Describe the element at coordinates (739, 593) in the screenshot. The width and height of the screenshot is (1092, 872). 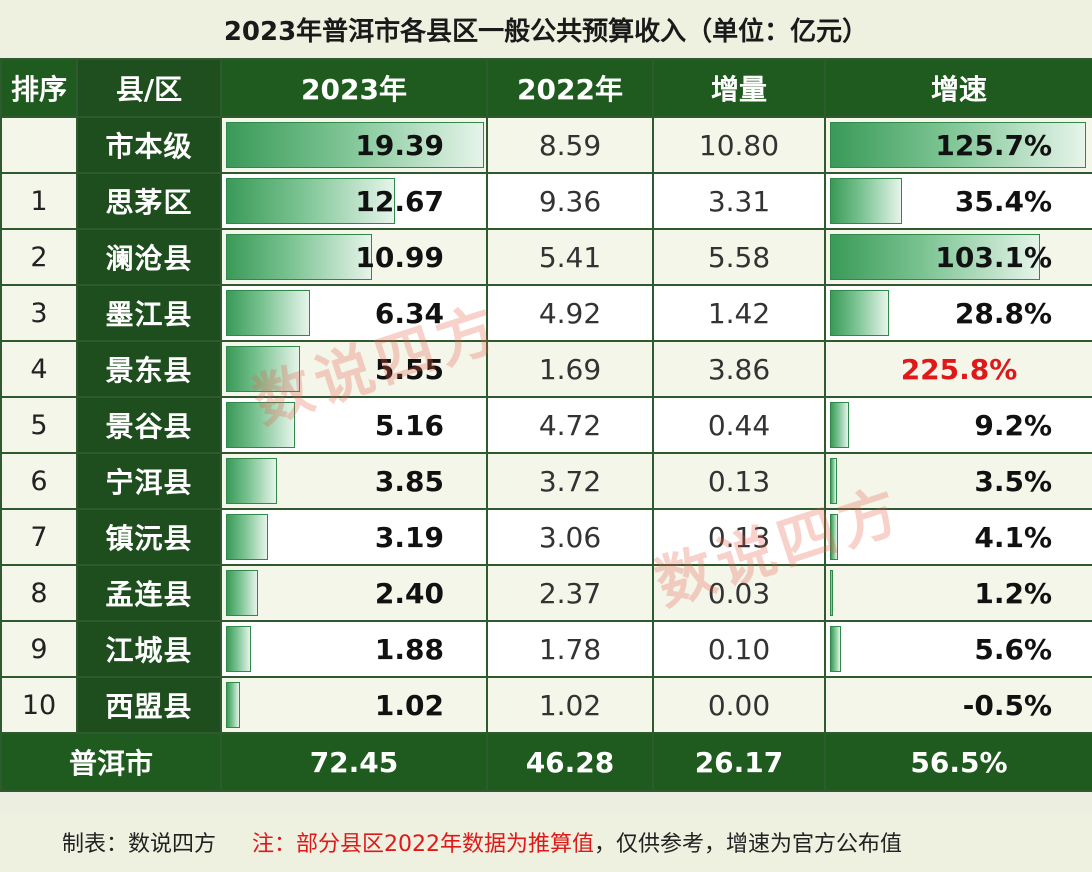
I see `increase-value: 0.03` at that location.